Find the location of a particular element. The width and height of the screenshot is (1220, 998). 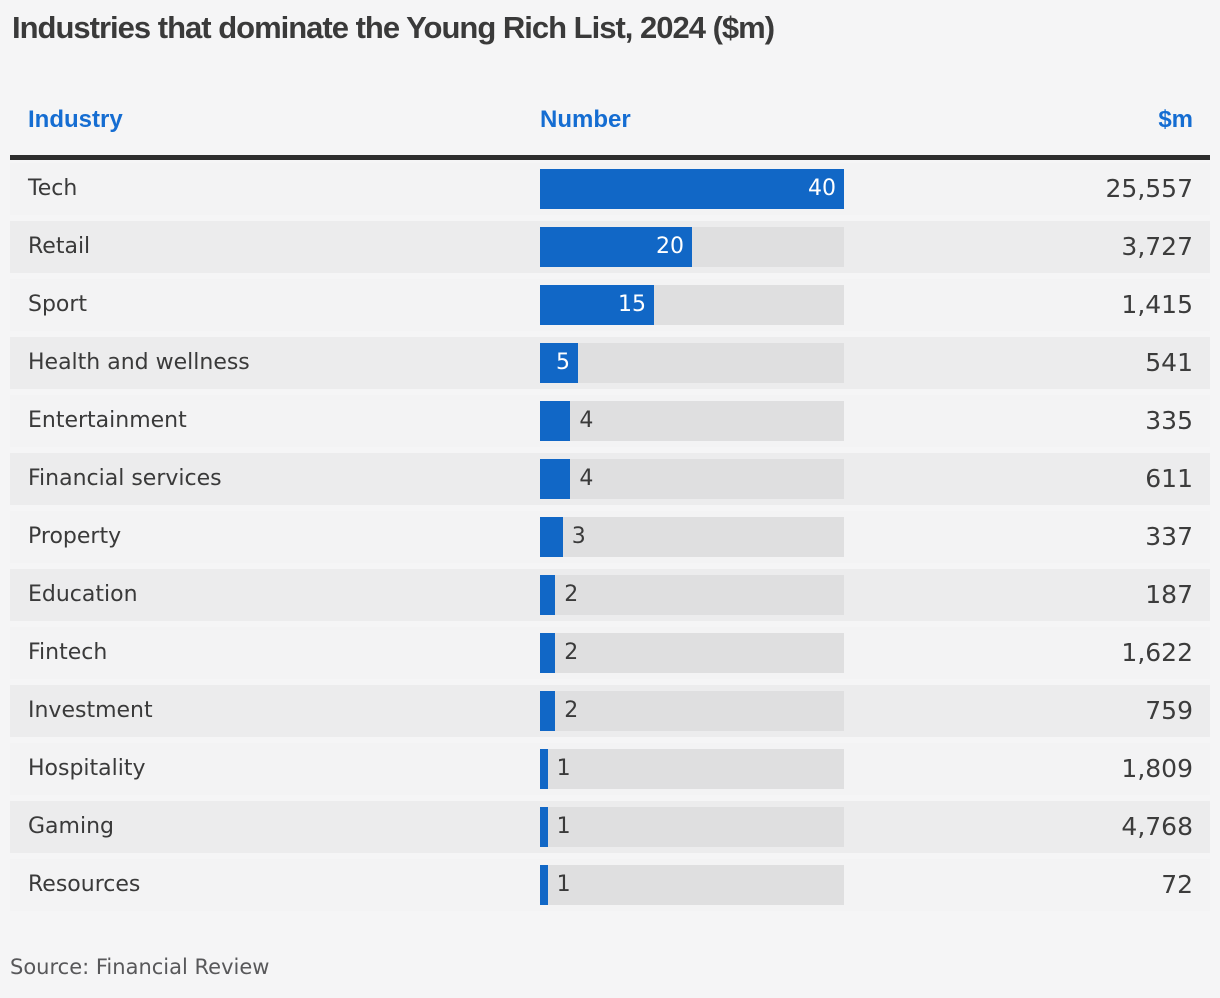

table-header: Industry Number $m is located at coordinates (610, 123).